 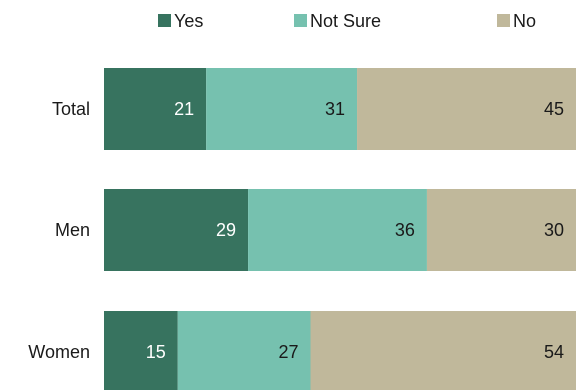 I want to click on value-label-not-sure-men: 36, so click(x=405, y=230).